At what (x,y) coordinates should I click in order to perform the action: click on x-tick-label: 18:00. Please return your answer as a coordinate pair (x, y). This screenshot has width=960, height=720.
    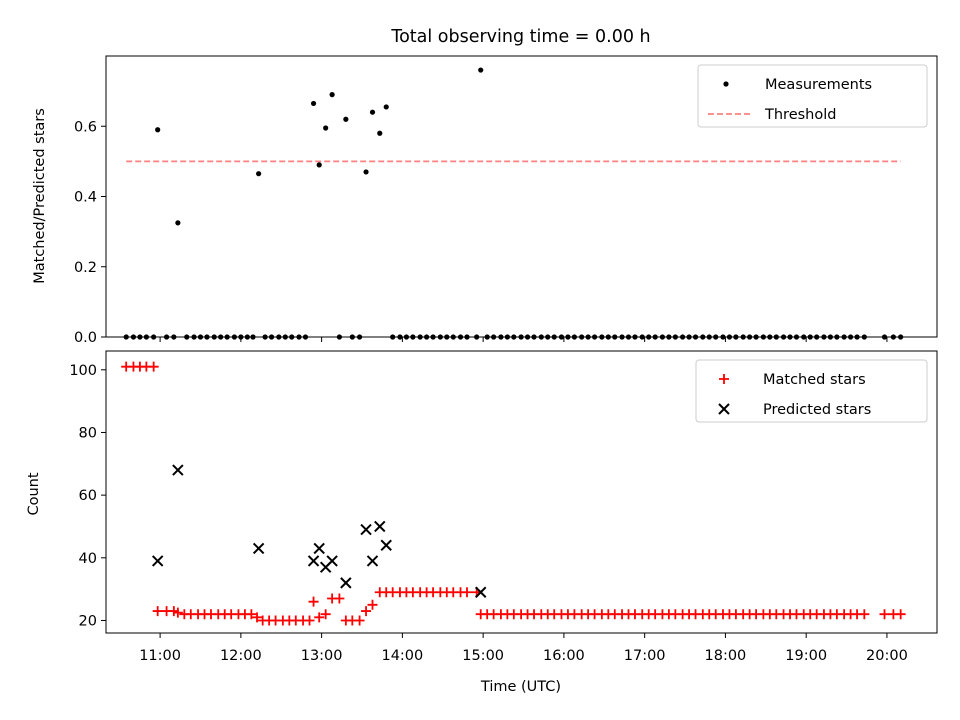
    Looking at the image, I should click on (726, 656).